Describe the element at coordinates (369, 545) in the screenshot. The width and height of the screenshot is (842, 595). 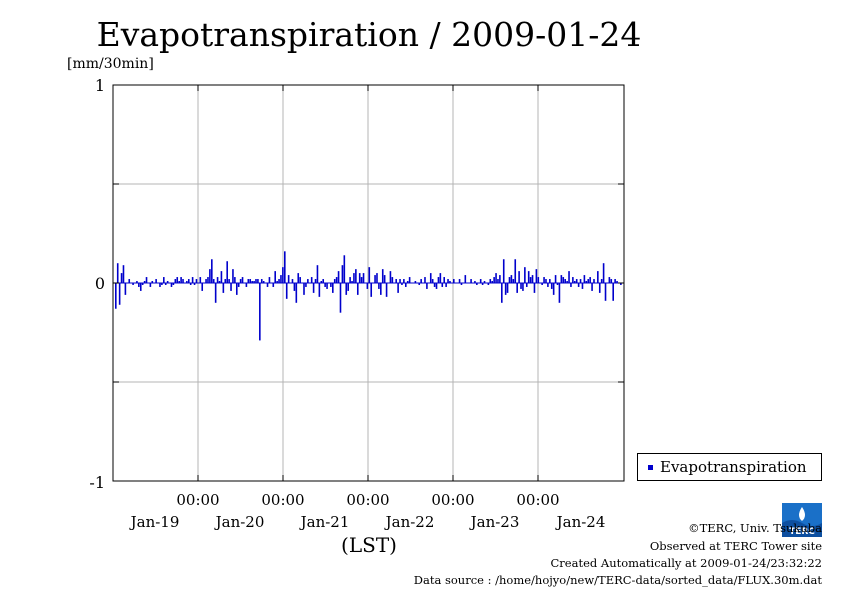
I see `x-axis-label: (LST)` at that location.